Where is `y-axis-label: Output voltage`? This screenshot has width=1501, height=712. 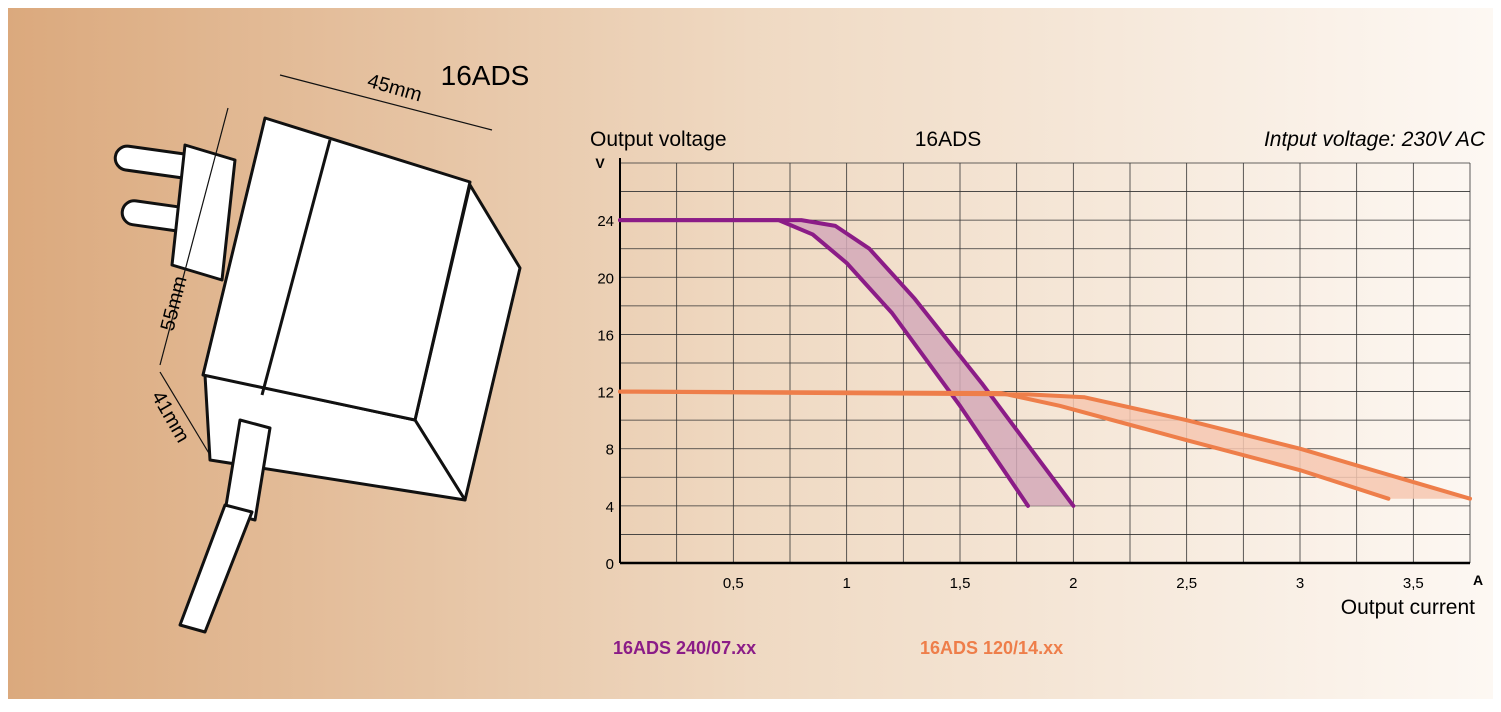 y-axis-label: Output voltage is located at coordinates (658, 139).